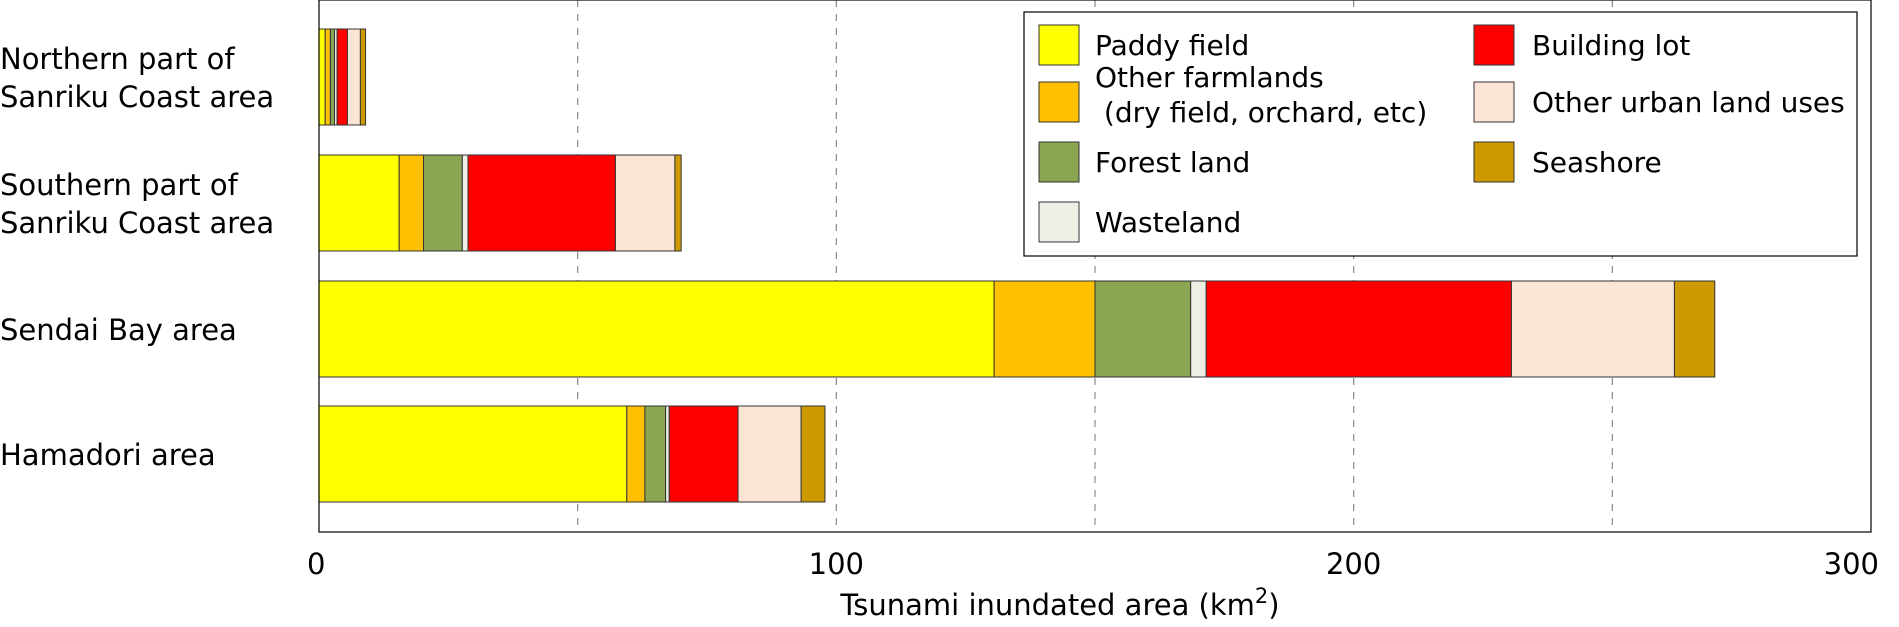 This screenshot has width=1899, height=627. What do you see at coordinates (1059, 603) in the screenshot?
I see `x-axis-label: Tsunami inundated area (km2)` at bounding box center [1059, 603].